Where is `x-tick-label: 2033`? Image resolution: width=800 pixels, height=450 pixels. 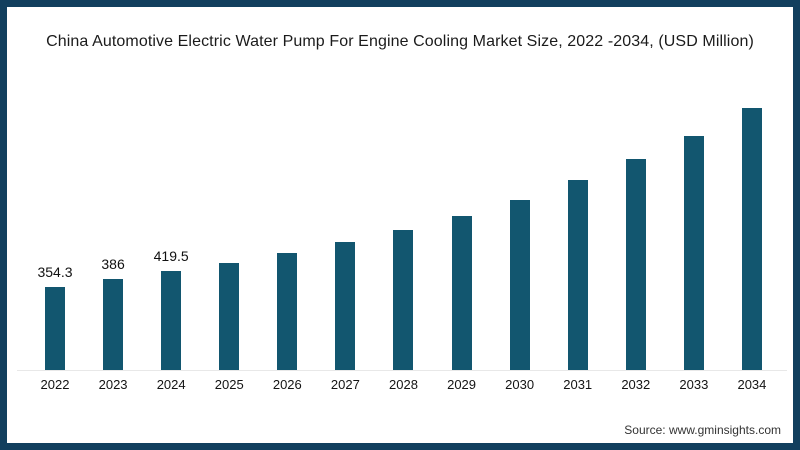 x-tick-label: 2033 is located at coordinates (694, 384).